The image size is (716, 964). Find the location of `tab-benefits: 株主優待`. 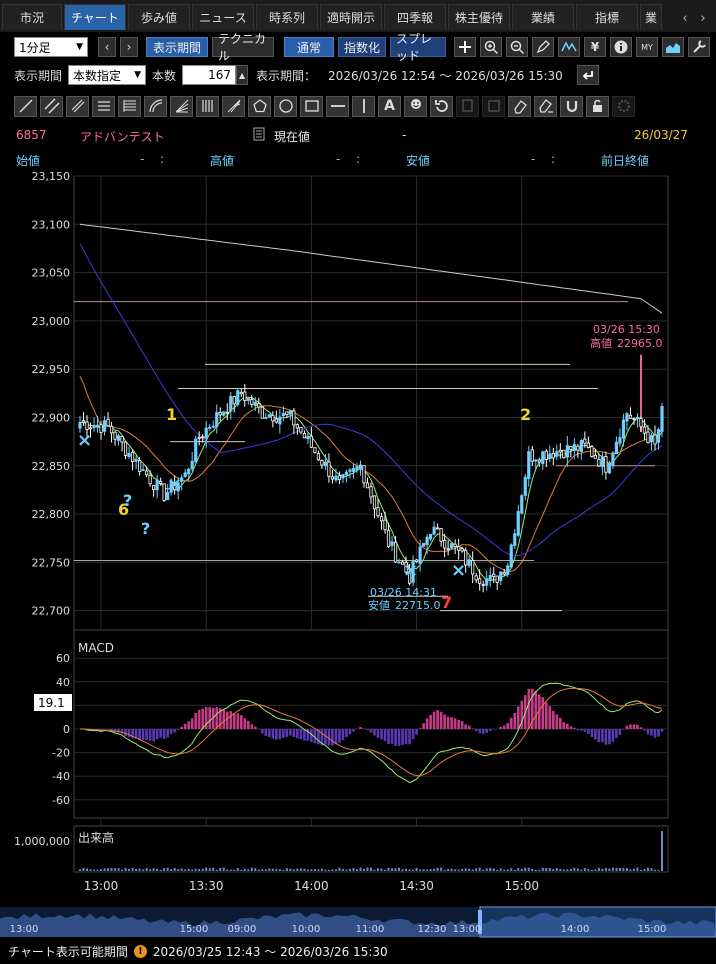

tab-benefits: 株主優待 is located at coordinates (479, 17).